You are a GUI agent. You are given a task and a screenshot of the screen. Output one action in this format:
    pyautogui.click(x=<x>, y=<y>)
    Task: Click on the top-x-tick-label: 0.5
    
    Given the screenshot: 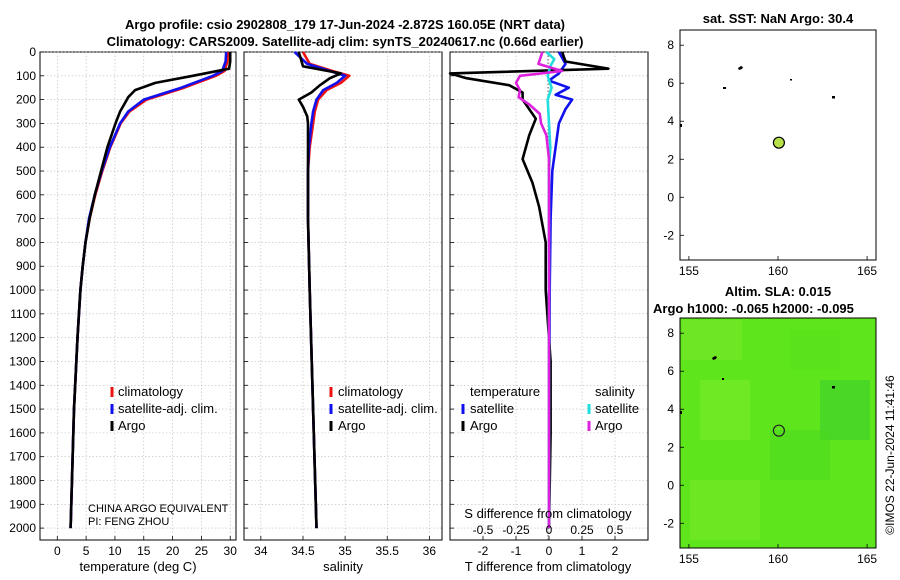 What is the action you would take?
    pyautogui.click(x=615, y=530)
    